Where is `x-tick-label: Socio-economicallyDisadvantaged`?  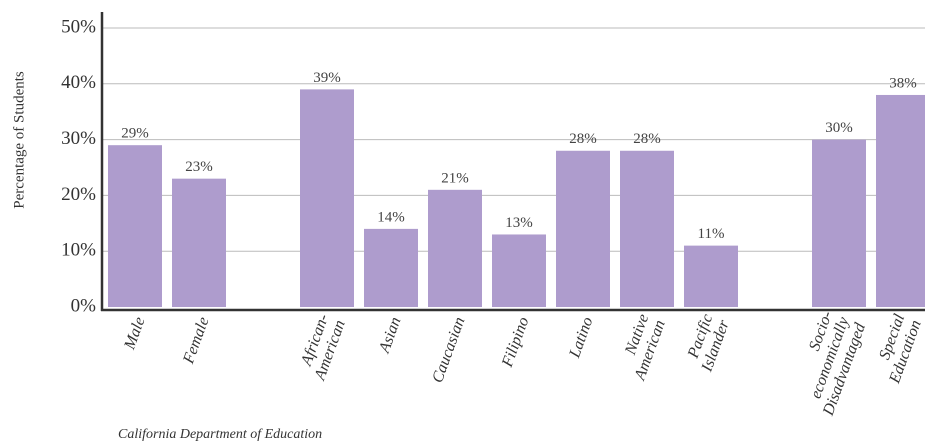
x-tick-label: Socio-economicallyDisadvantaged is located at coordinates (827, 363).